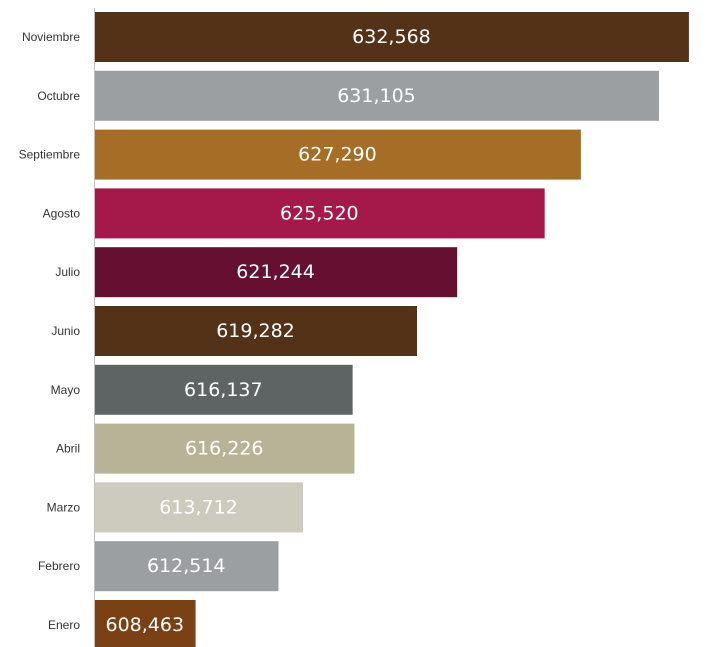 The width and height of the screenshot is (708, 647). I want to click on category-label-enero: Enero, so click(64, 625).